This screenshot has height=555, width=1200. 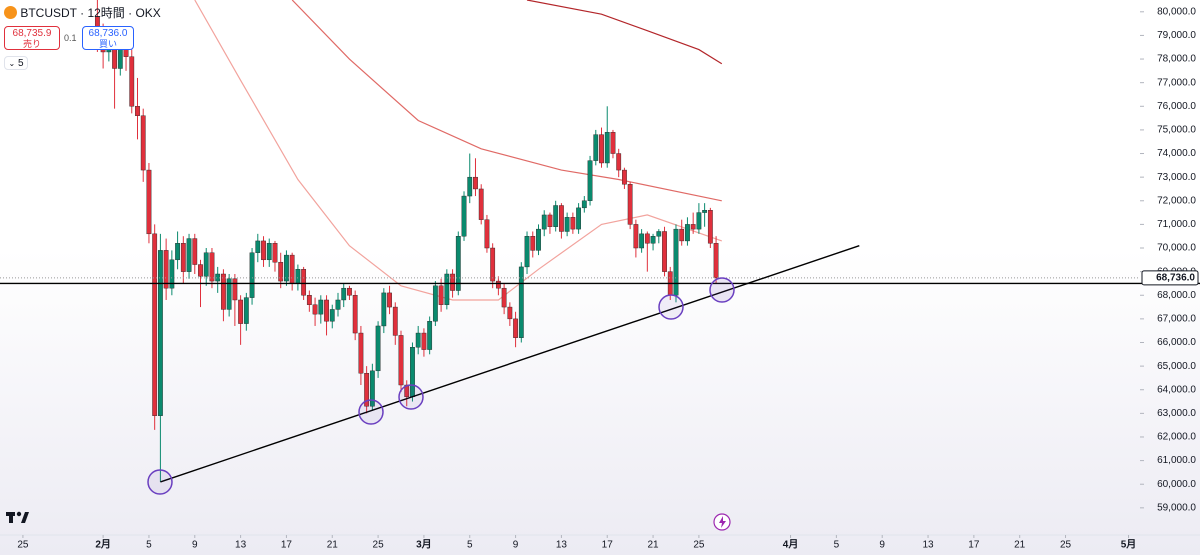 What do you see at coordinates (1176, 507) in the screenshot?
I see `y-tick-label: 59,000.0` at bounding box center [1176, 507].